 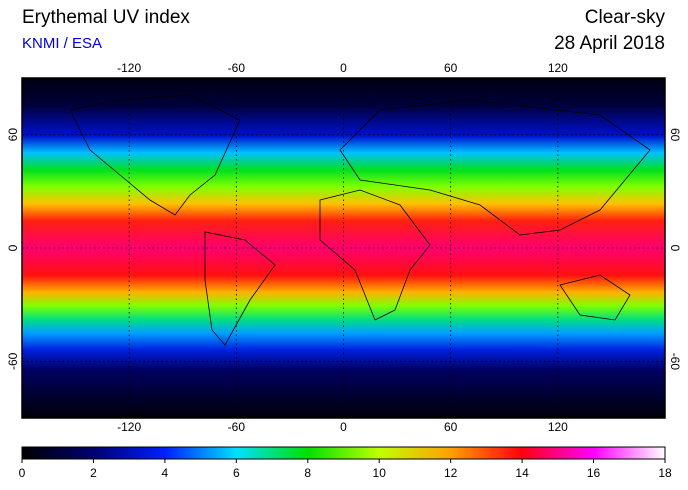 I want to click on x-tick-label-bottom: -120, so click(x=129, y=427).